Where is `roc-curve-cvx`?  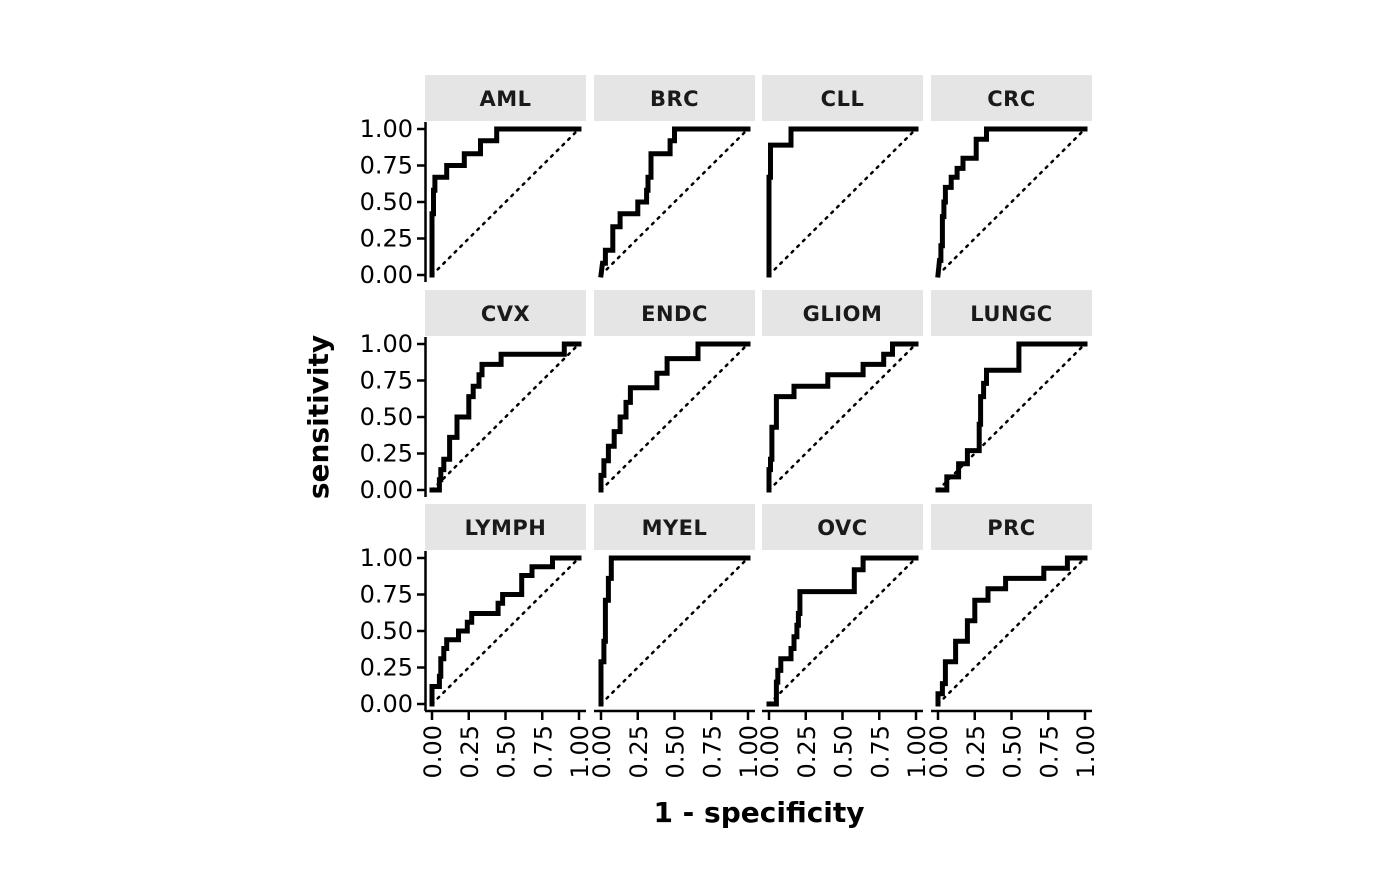 roc-curve-cvx is located at coordinates (505, 417).